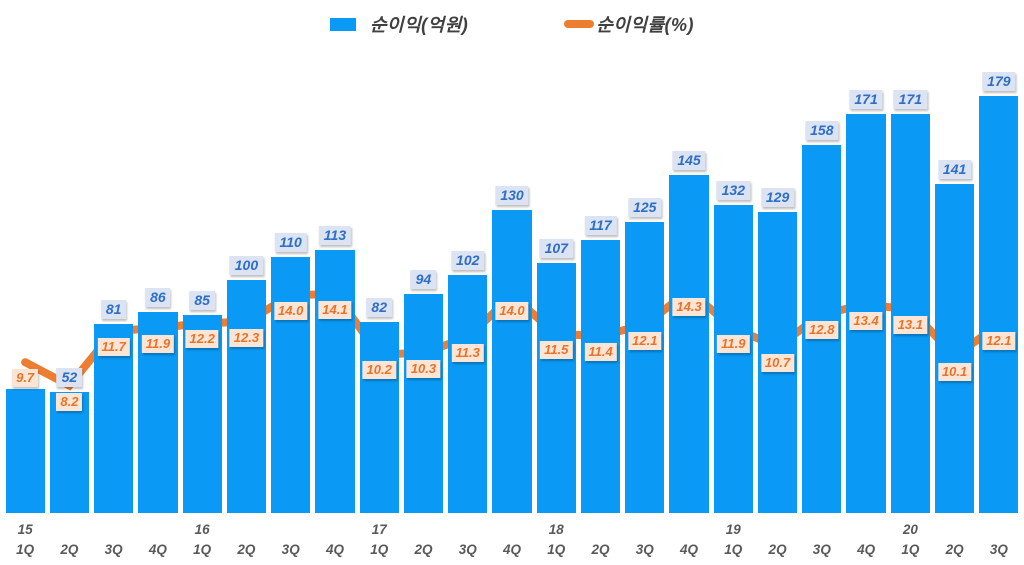 Image resolution: width=1024 pixels, height=565 pixels. I want to click on line-value-label: 14.1, so click(335, 309).